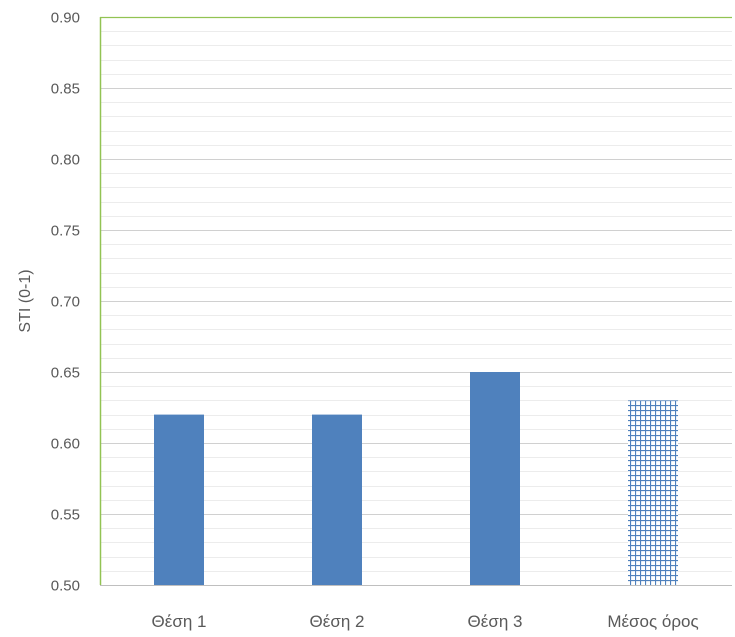 The width and height of the screenshot is (735, 637). Describe the element at coordinates (65, 89) in the screenshot. I see `y-tick-label: 0.85` at that location.